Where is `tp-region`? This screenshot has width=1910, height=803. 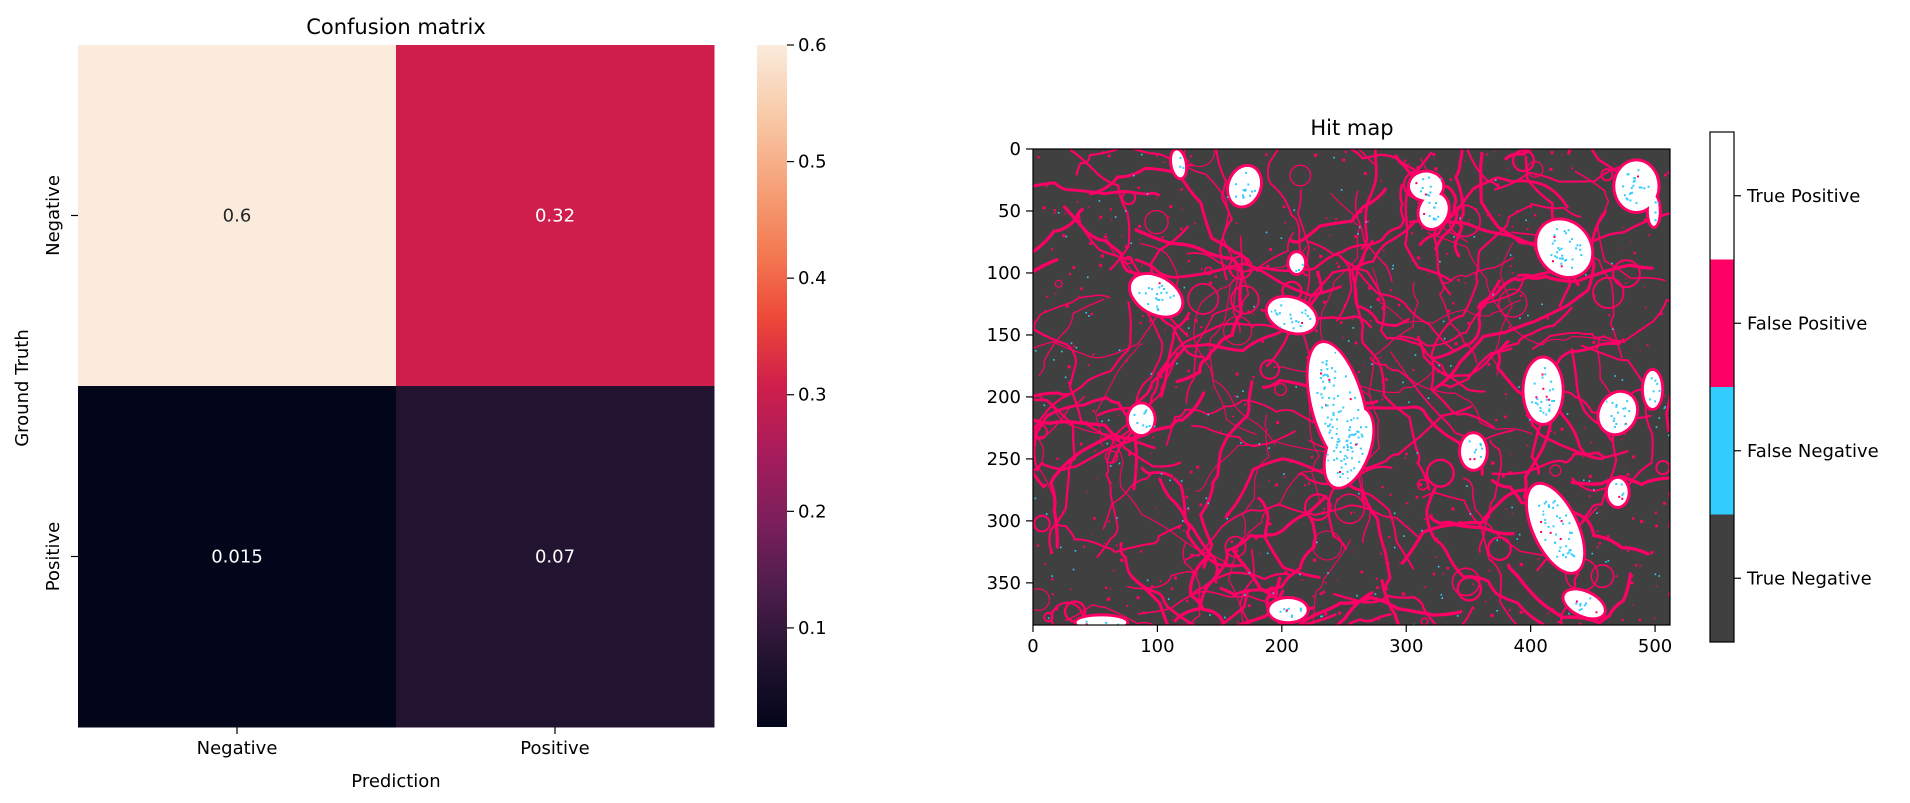
tp-region is located at coordinates (1156, 295).